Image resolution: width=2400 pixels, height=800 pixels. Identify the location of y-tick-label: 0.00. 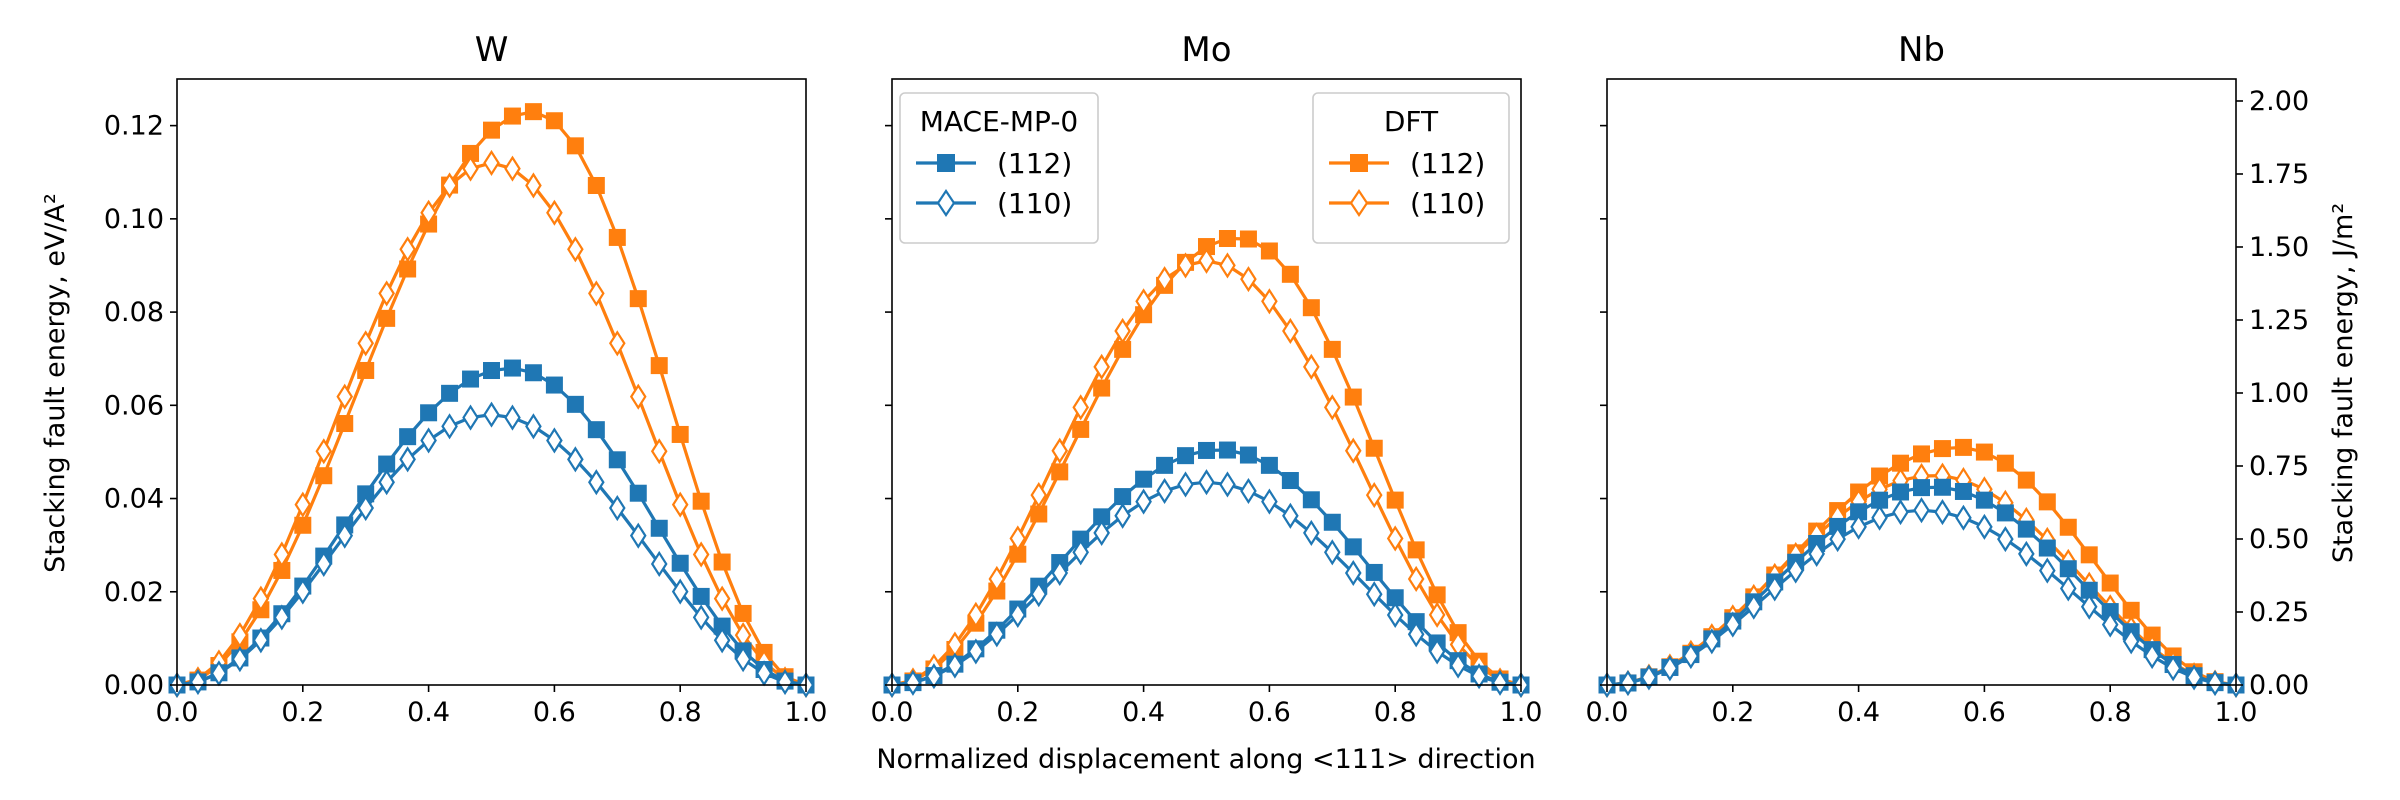
(134, 685).